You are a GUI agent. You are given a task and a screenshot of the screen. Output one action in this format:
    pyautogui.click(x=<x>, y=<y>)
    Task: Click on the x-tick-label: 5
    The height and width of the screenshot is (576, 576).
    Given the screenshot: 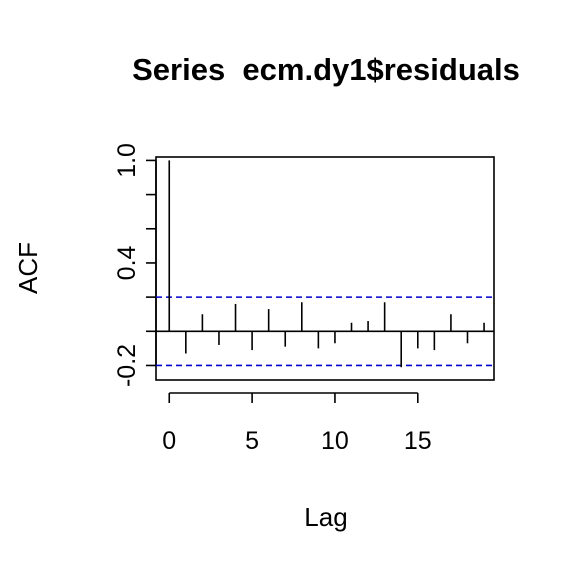 What is the action you would take?
    pyautogui.click(x=252, y=441)
    